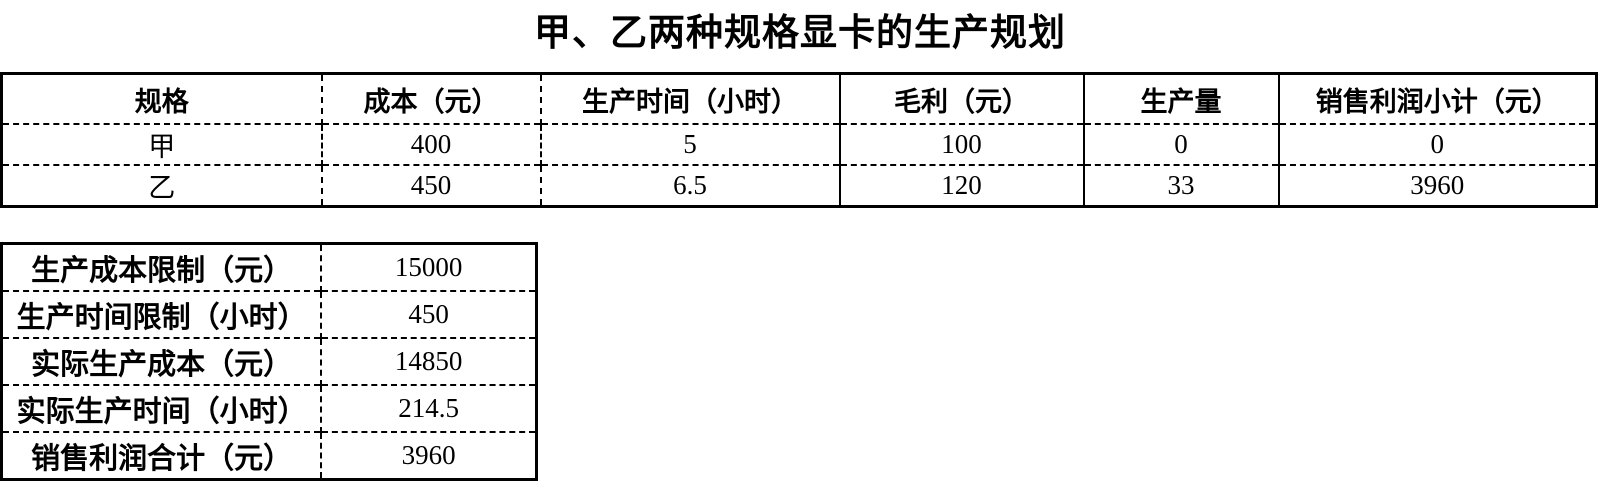 The image size is (1600, 482). What do you see at coordinates (162, 456) in the screenshot?
I see `summary-label-total-profit: 销售利润合计（元）` at bounding box center [162, 456].